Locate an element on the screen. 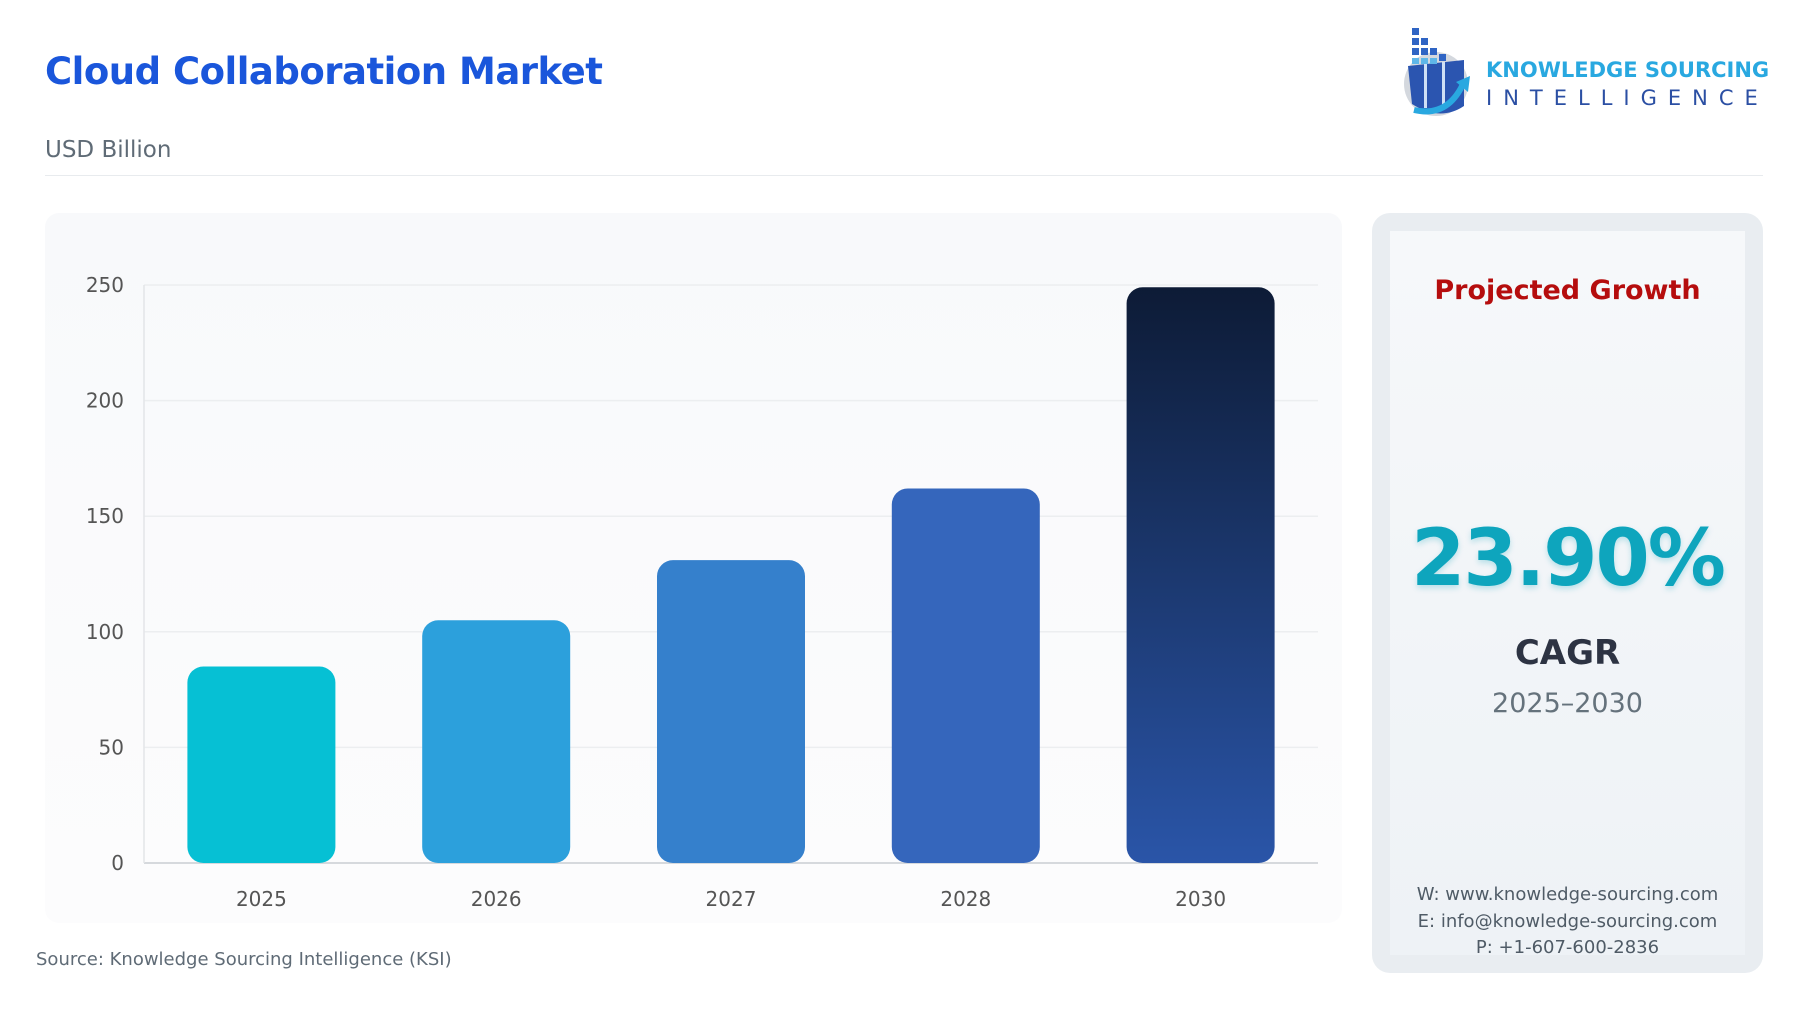 The height and width of the screenshot is (1012, 1800). contact-website: W: www.knowledge-sourcing.com is located at coordinates (1567, 894).